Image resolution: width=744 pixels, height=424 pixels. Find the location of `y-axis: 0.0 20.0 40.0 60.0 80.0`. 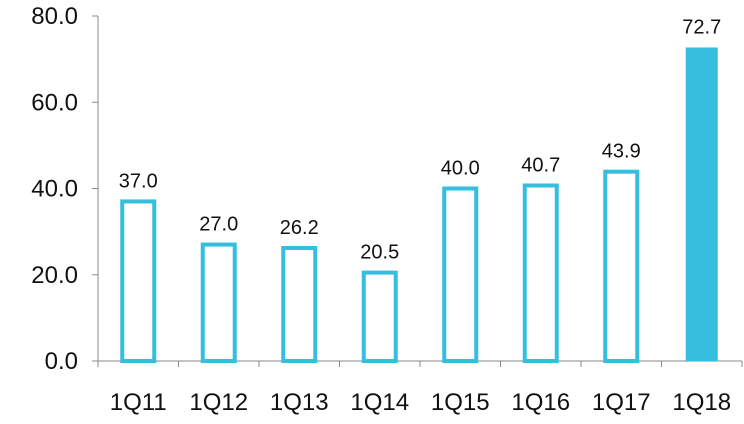

y-axis: 0.0 20.0 40.0 60.0 80.0 is located at coordinates (65, 189).